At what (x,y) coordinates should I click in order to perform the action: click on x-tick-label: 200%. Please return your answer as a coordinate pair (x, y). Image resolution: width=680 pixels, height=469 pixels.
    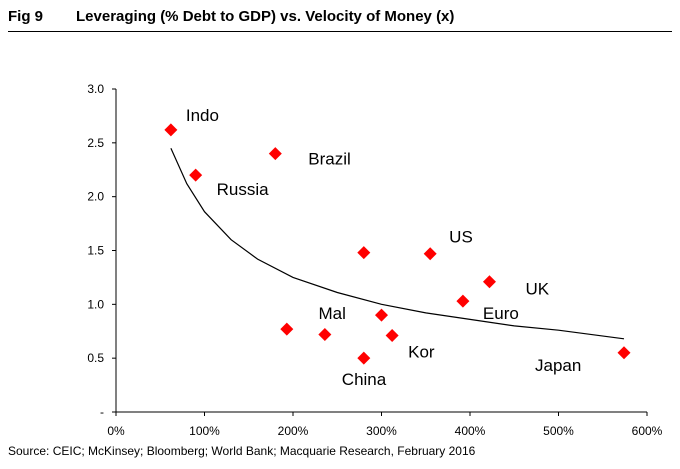
    Looking at the image, I should click on (293, 431).